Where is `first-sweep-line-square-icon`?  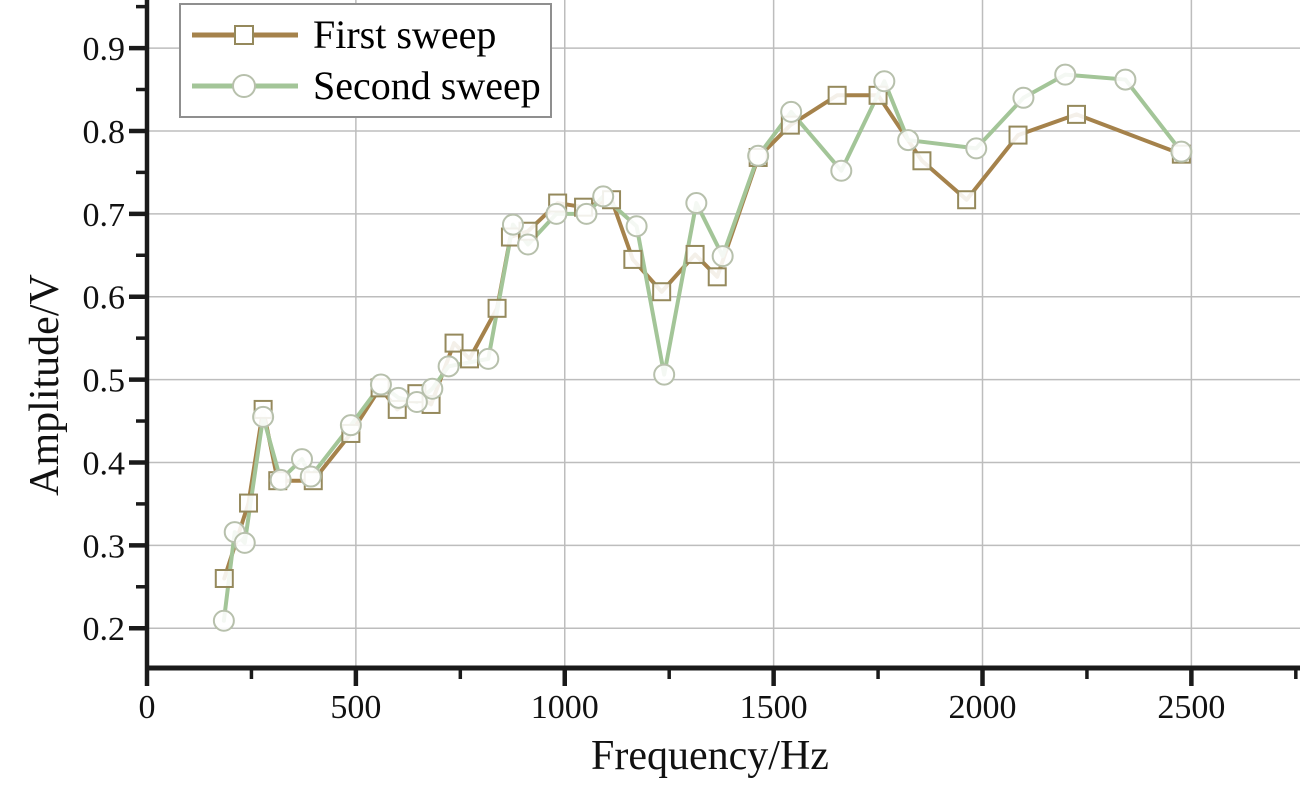 first-sweep-line-square-icon is located at coordinates (245, 34).